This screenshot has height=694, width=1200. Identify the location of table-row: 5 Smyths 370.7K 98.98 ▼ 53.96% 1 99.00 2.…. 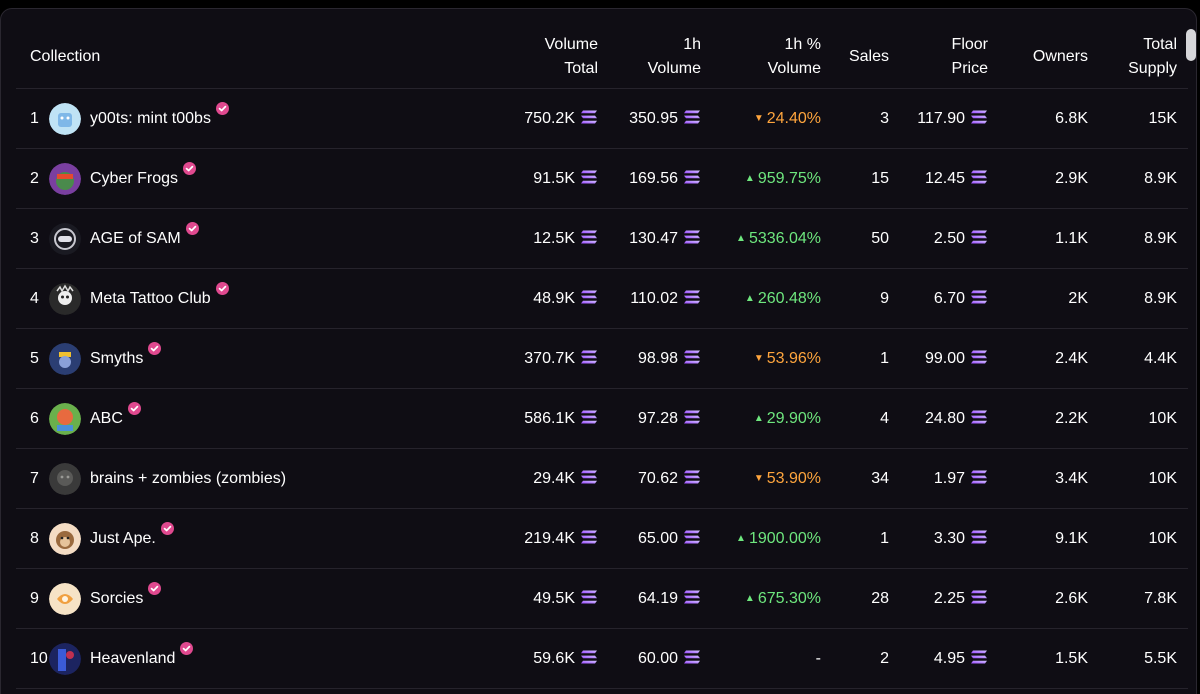
(602, 359).